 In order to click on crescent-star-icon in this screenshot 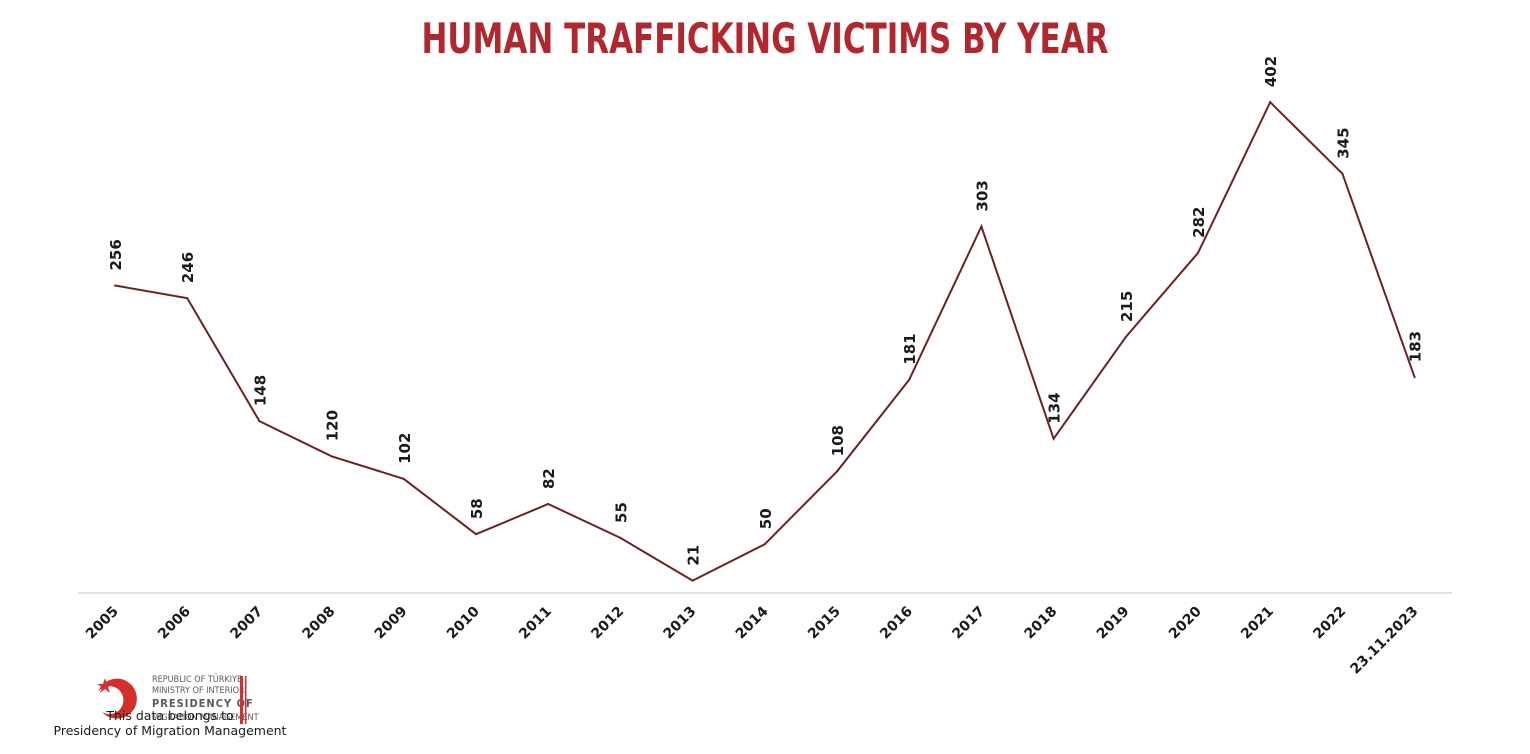, I will do `click(117, 698)`.